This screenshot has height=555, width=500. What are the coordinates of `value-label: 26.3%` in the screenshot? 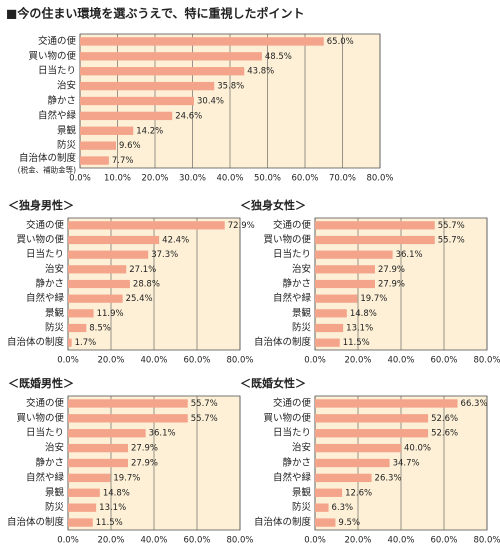 It's located at (388, 478).